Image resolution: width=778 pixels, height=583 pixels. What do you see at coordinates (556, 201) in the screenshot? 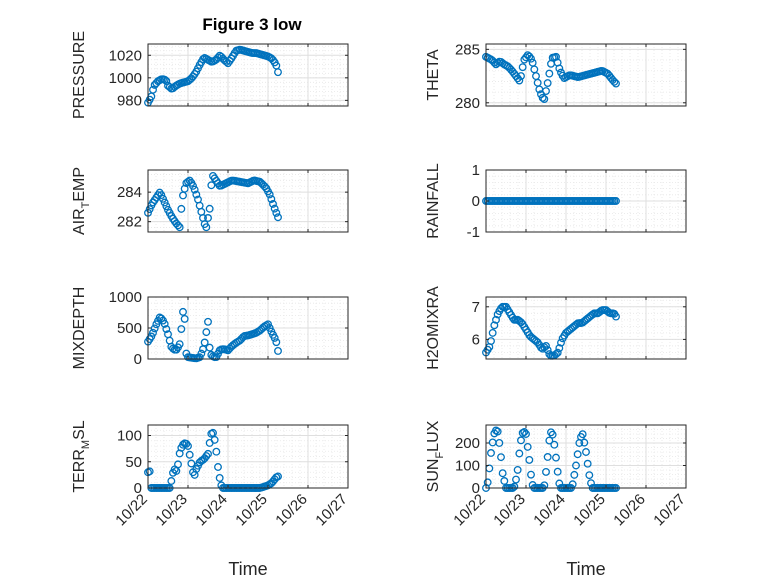
I see `subplot-rainfall: -1 0 1 RAINFALL` at bounding box center [556, 201].